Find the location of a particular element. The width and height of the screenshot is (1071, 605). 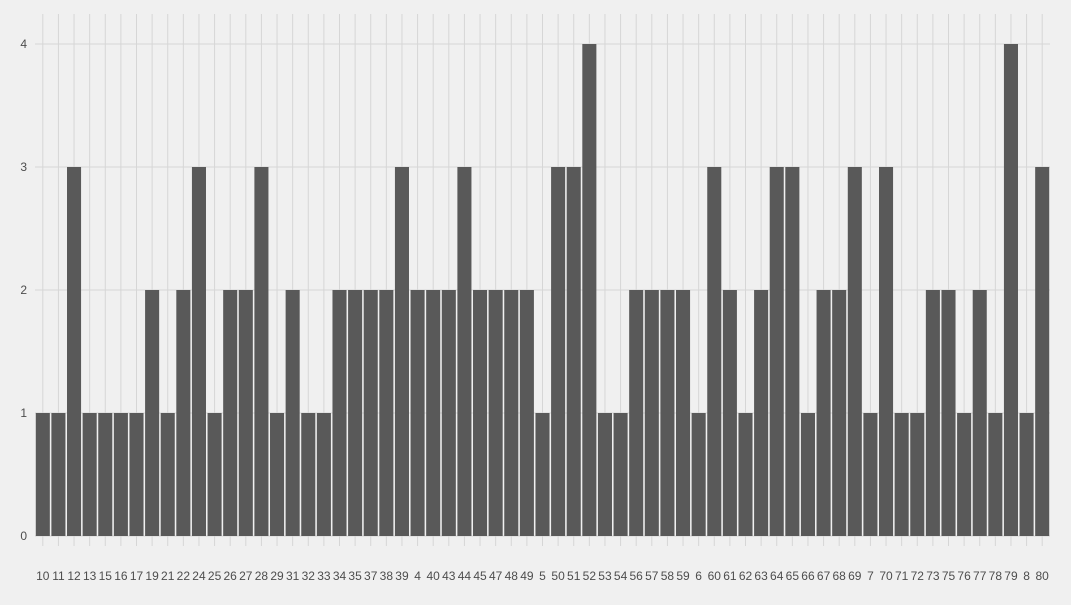

x-tick-label: 28 is located at coordinates (262, 576).